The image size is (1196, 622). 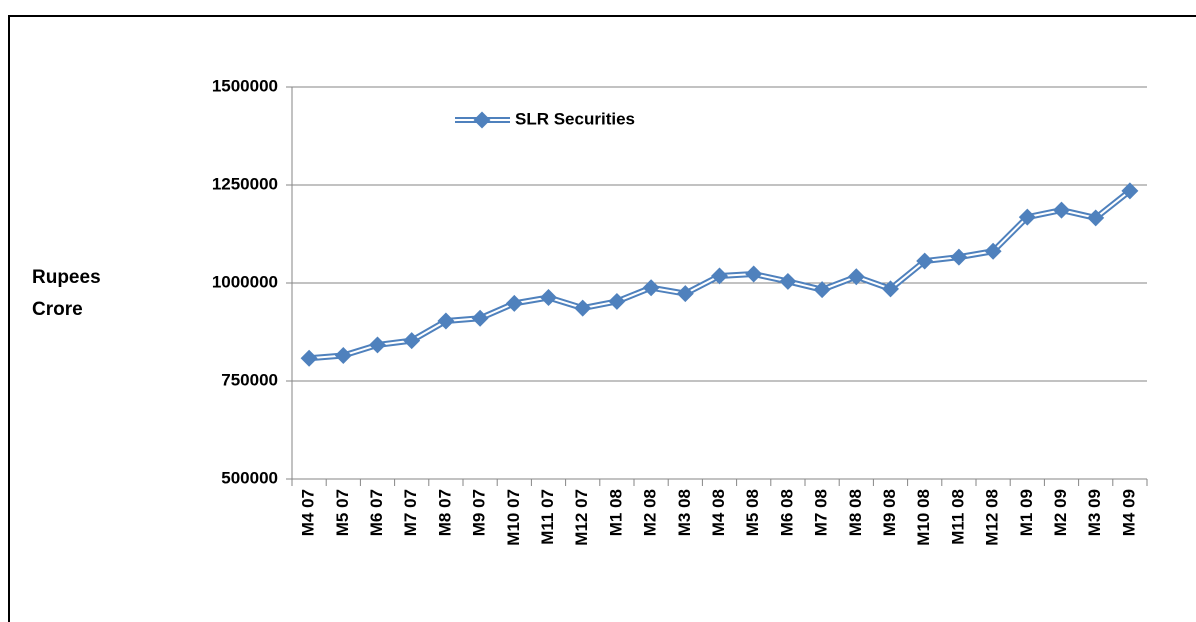 I want to click on legend-label: SLR Securities, so click(x=575, y=118).